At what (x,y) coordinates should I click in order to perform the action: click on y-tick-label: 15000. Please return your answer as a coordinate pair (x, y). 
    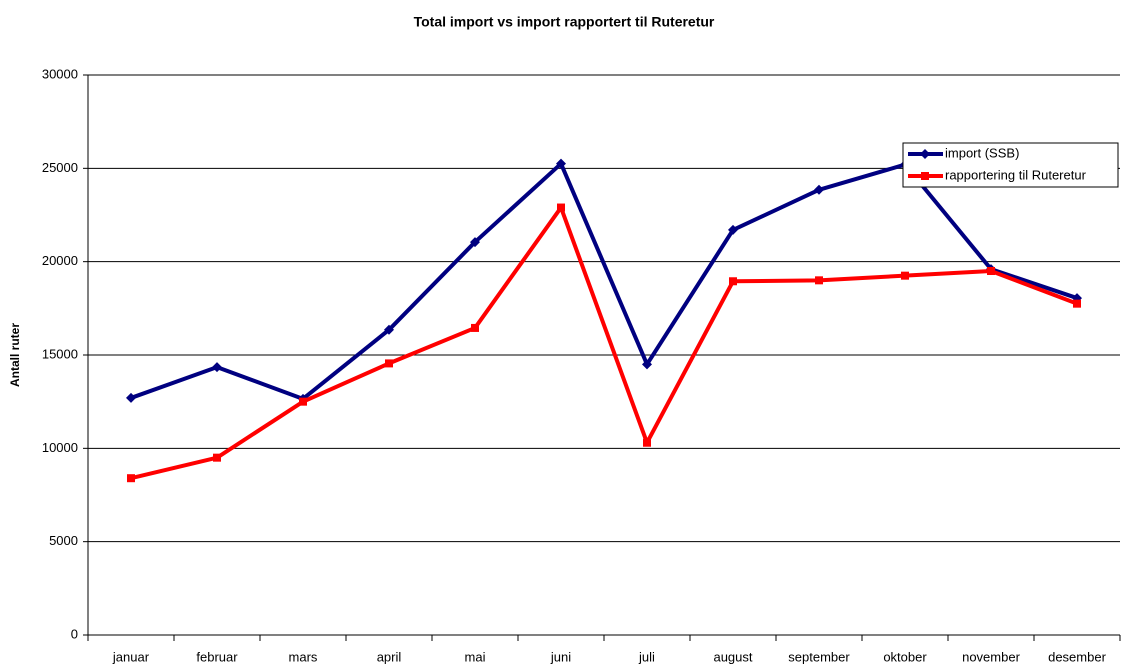
    Looking at the image, I should click on (60, 353).